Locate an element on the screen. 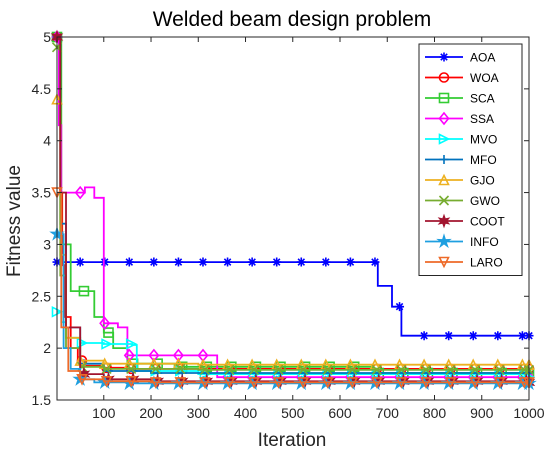 This screenshot has height=457, width=550. y-tick-label: 5 is located at coordinates (47, 37).